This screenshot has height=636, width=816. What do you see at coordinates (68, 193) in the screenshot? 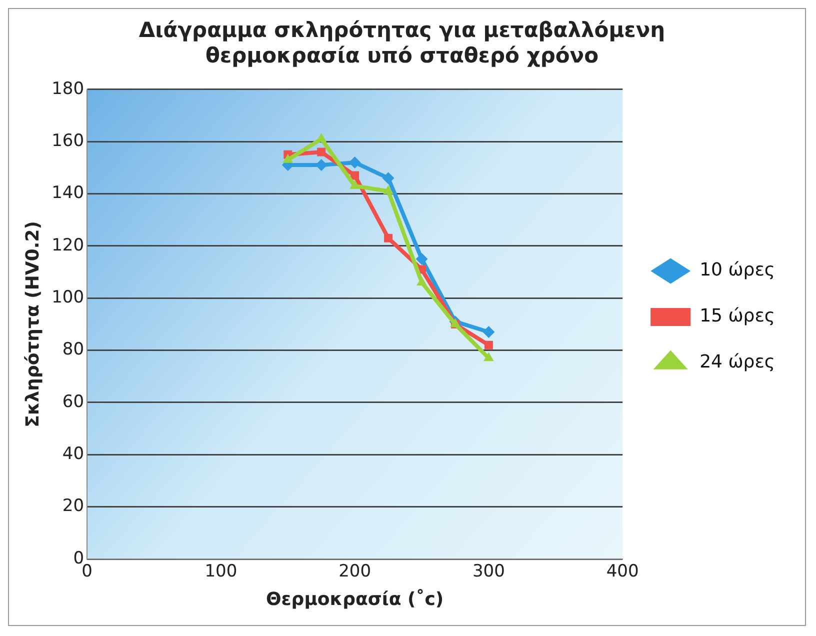
I see `y-tick-label: 140` at bounding box center [68, 193].